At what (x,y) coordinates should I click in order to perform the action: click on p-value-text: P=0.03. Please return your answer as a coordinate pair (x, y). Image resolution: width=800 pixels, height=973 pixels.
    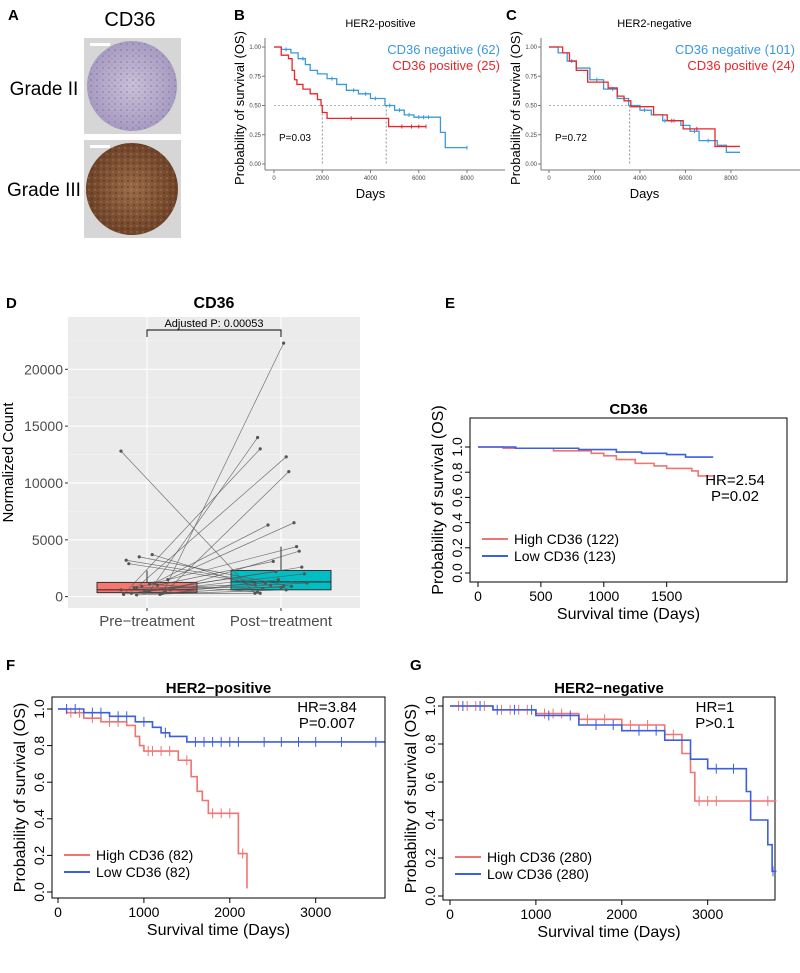
    Looking at the image, I should click on (295, 138).